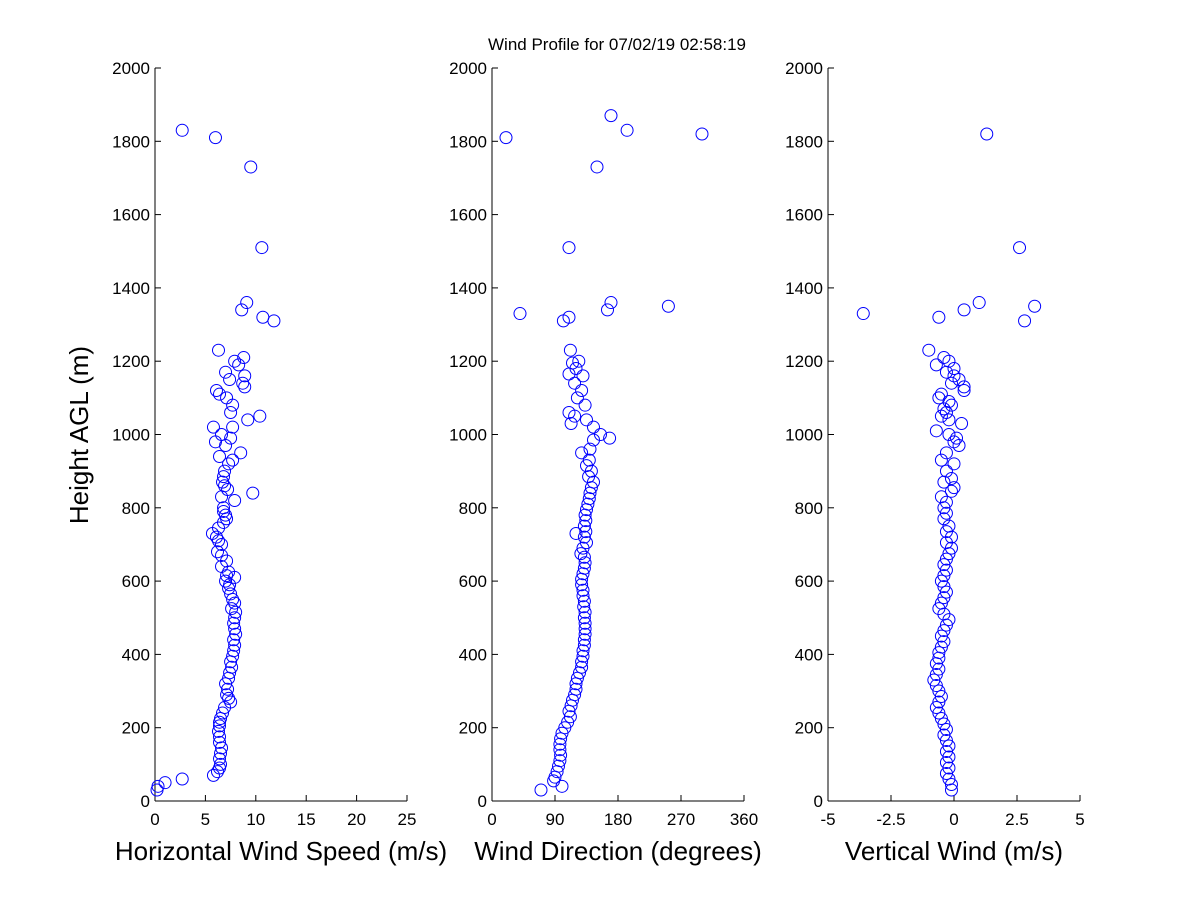 The width and height of the screenshot is (1200, 900). Describe the element at coordinates (255, 819) in the screenshot. I see `x-tick-label: 10` at that location.